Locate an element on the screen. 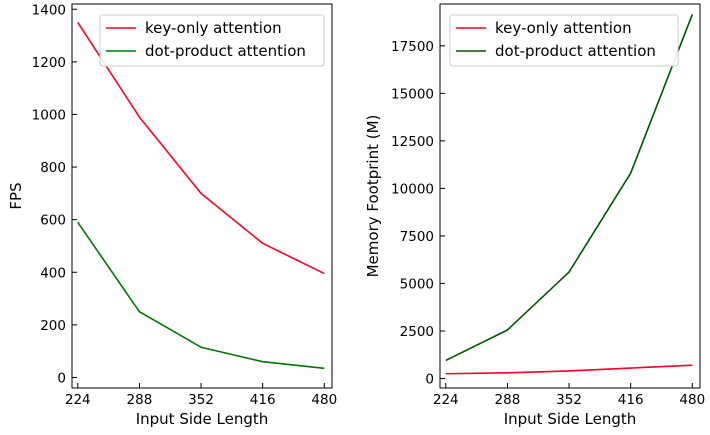  fps-series-dot-product-line is located at coordinates (201, 295).